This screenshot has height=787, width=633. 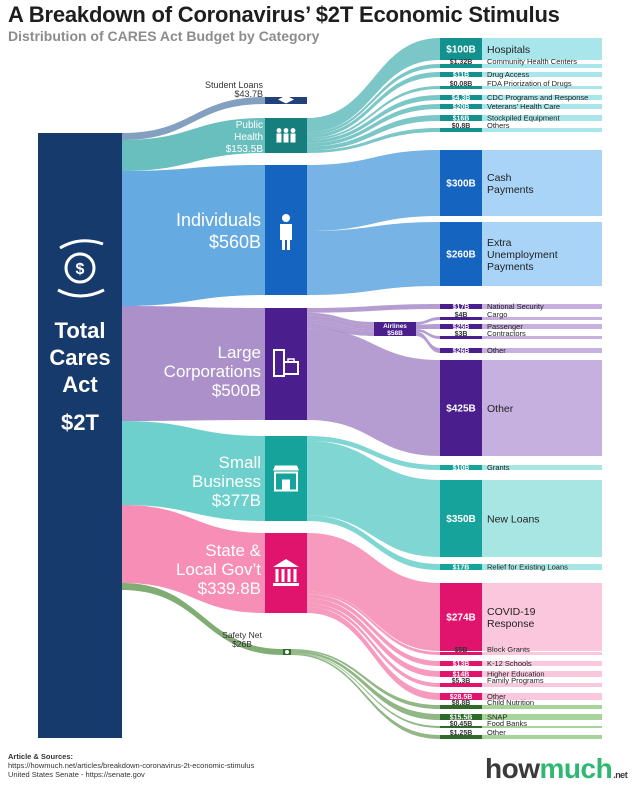 I want to click on item-label: Block Grants, so click(x=508, y=649).